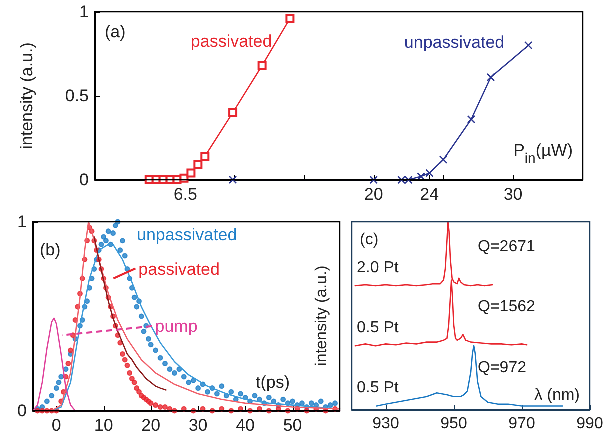  What do you see at coordinates (454, 424) in the screenshot?
I see `x-tick-label: 950` at bounding box center [454, 424].